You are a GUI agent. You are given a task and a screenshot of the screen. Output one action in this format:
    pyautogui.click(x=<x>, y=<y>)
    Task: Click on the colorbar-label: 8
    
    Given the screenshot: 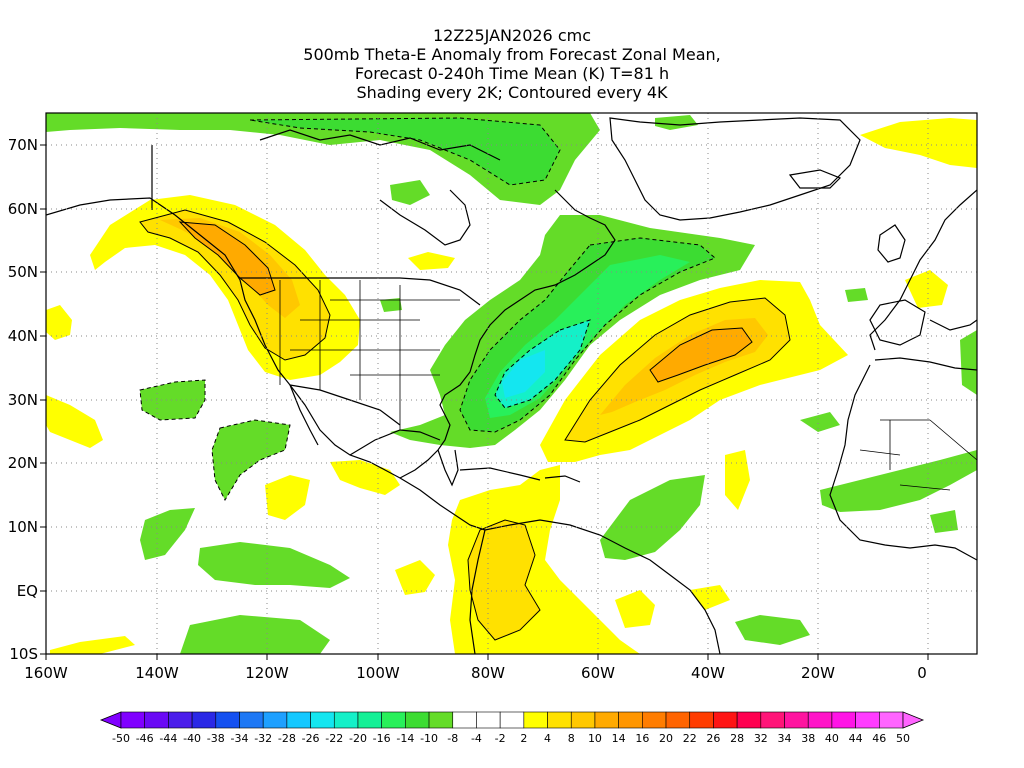 What is the action you would take?
    pyautogui.click(x=571, y=738)
    